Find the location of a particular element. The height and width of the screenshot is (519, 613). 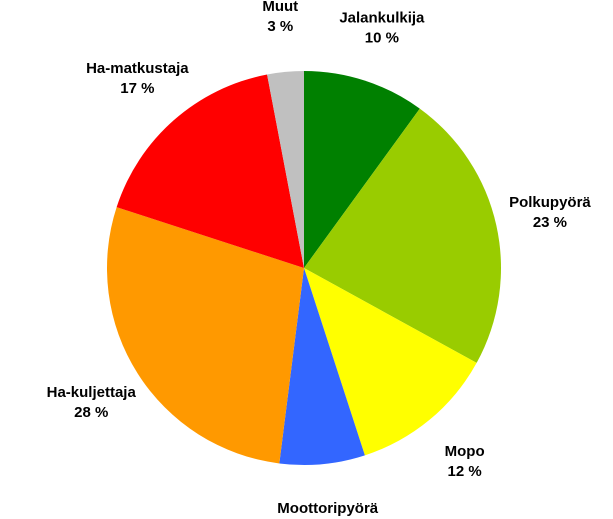

slice-value-label: 28 % is located at coordinates (91, 412).